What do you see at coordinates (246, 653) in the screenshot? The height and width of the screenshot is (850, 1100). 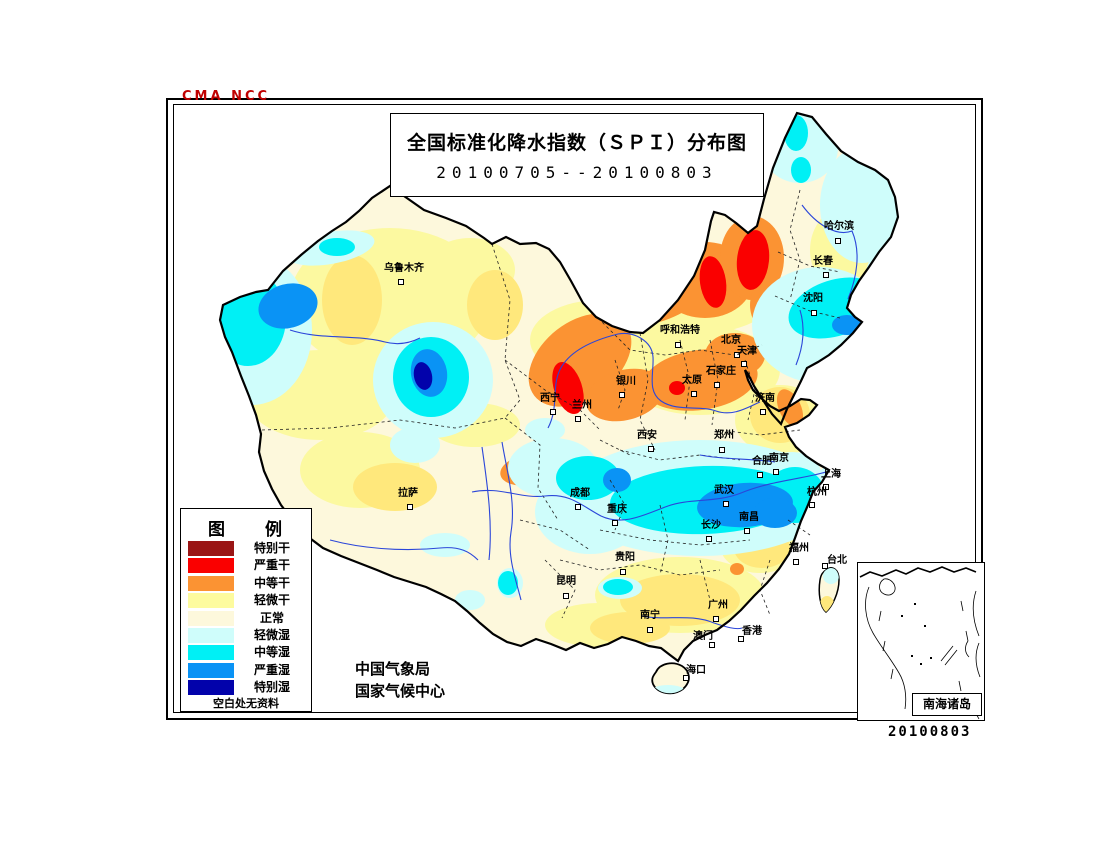 I see `legend-row: 中等湿` at bounding box center [246, 653].